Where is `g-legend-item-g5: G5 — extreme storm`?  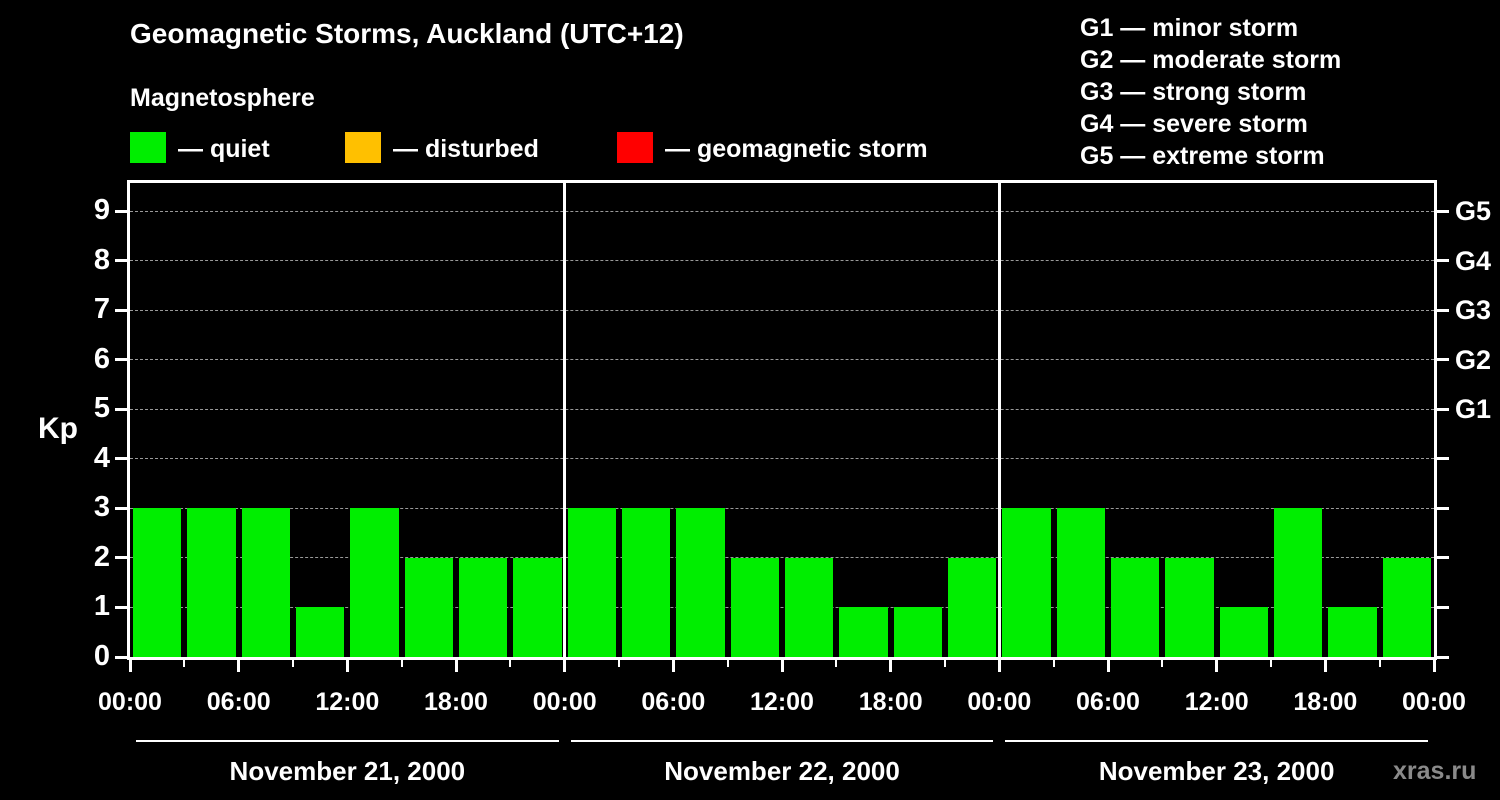
g-legend-item-g5: G5 — extreme storm is located at coordinates (1202, 156).